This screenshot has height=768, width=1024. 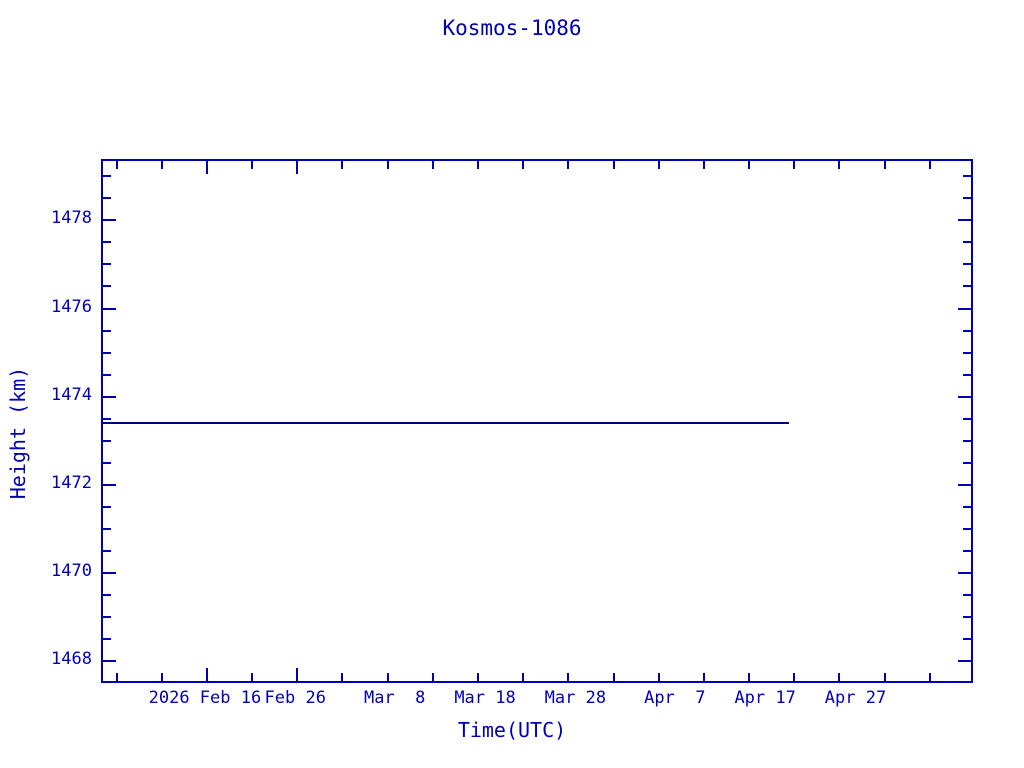 What do you see at coordinates (71, 394) in the screenshot?
I see `y-axis-tick-label: 1474` at bounding box center [71, 394].